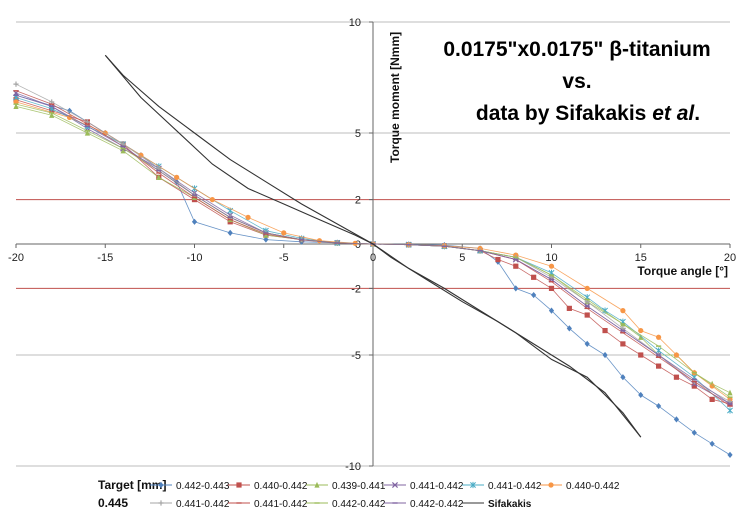 The height and width of the screenshot is (527, 747). What do you see at coordinates (359, 486) in the screenshot?
I see `legend-label: 0.439-0.441` at bounding box center [359, 486].